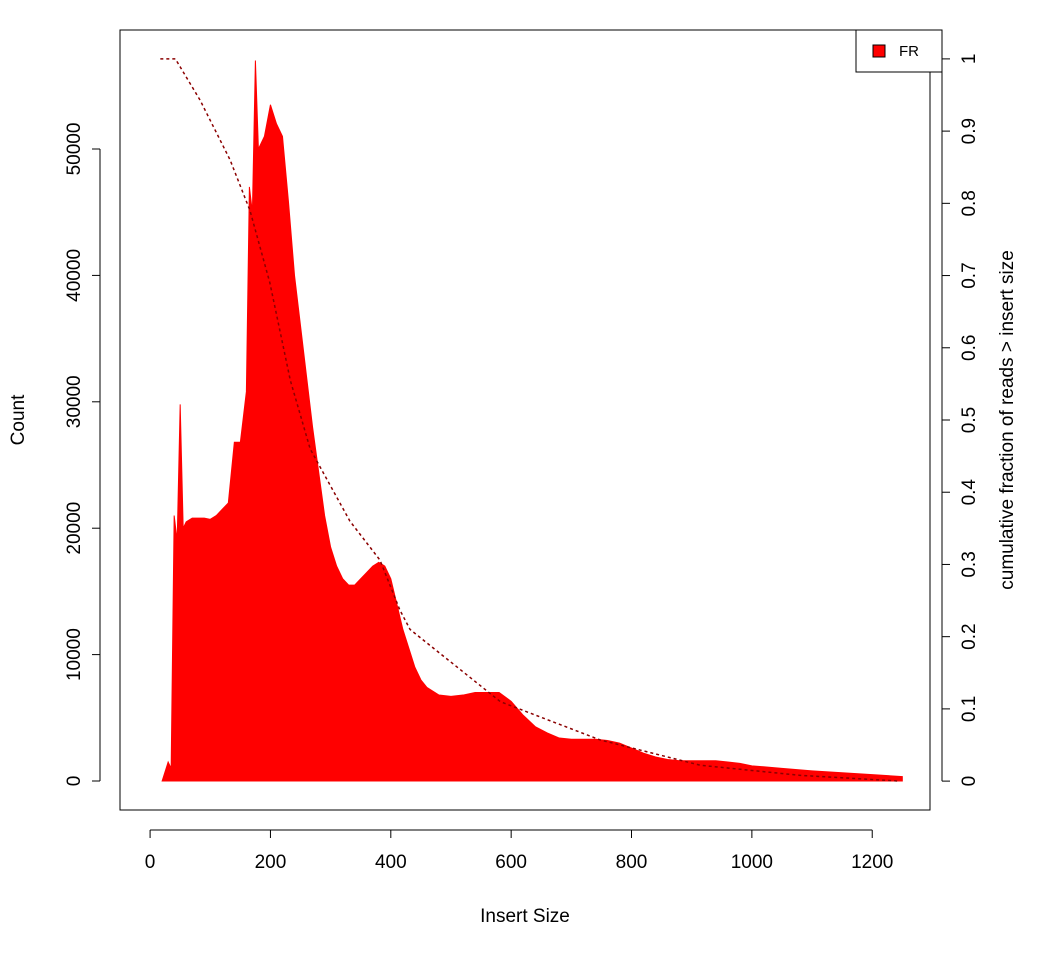 The height and width of the screenshot is (960, 1050). Describe the element at coordinates (74, 528) in the screenshot. I see `y-tick-label: 20000` at that location.